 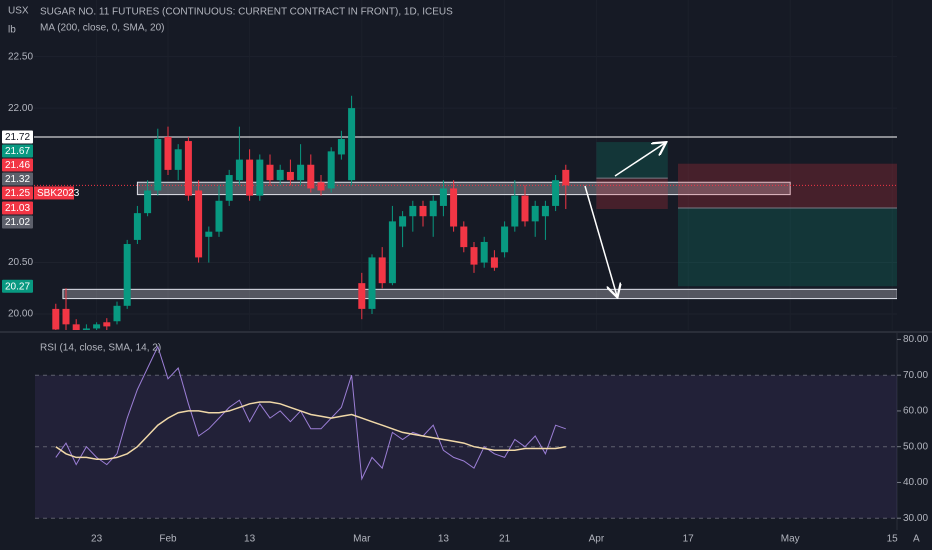 What do you see at coordinates (600, 240) in the screenshot?
I see `arrow-down` at bounding box center [600, 240].